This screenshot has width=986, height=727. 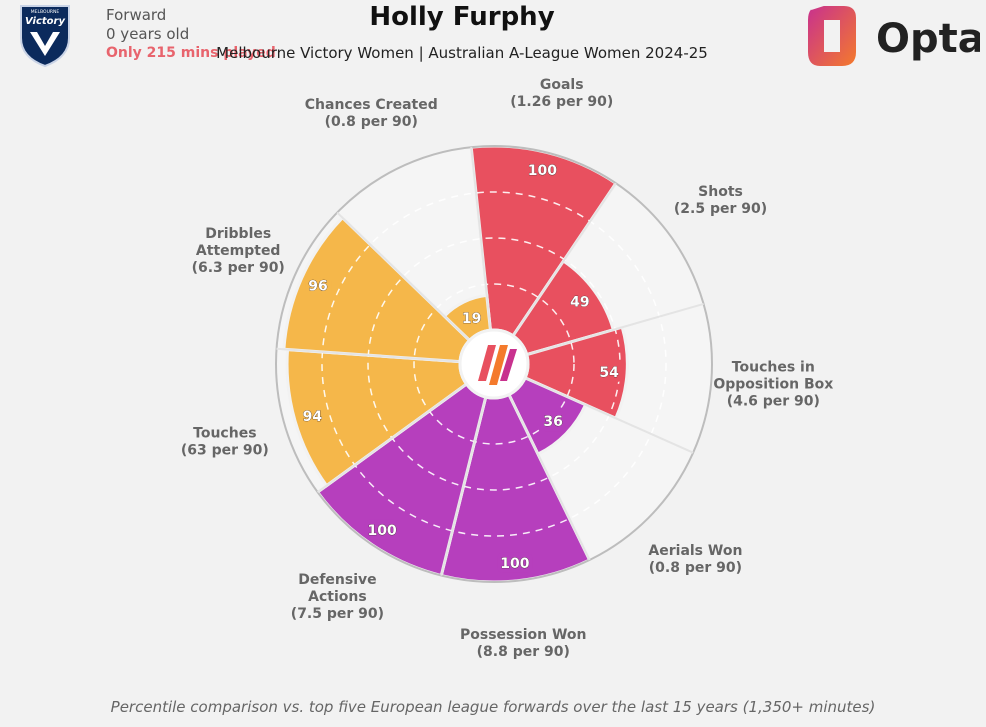 What do you see at coordinates (337, 597) in the screenshot?
I see `axis-label: Actions` at bounding box center [337, 597].